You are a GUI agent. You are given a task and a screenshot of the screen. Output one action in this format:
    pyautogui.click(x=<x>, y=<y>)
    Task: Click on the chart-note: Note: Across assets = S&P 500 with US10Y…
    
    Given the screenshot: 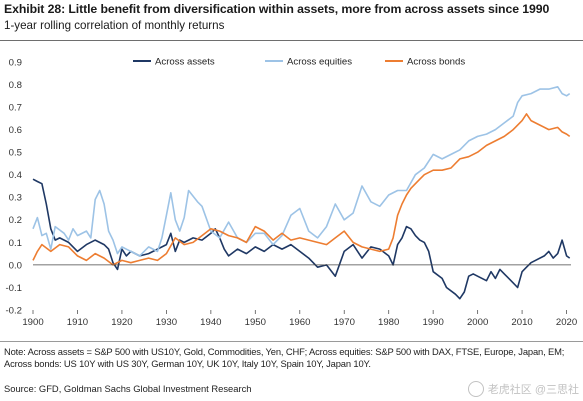 What is the action you would take?
    pyautogui.click(x=284, y=357)
    